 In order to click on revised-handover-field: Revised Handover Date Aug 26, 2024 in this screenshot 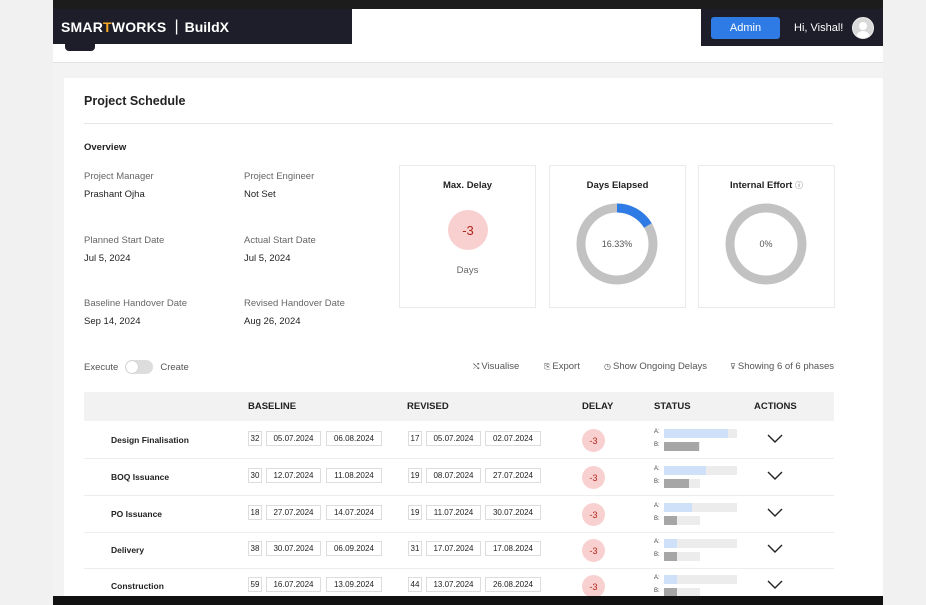, I will do `click(294, 312)`.